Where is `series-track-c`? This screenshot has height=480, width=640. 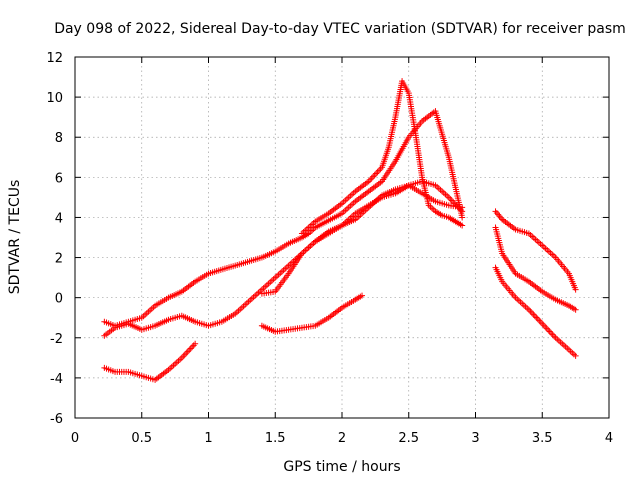
series-track-c is located at coordinates (150, 361).